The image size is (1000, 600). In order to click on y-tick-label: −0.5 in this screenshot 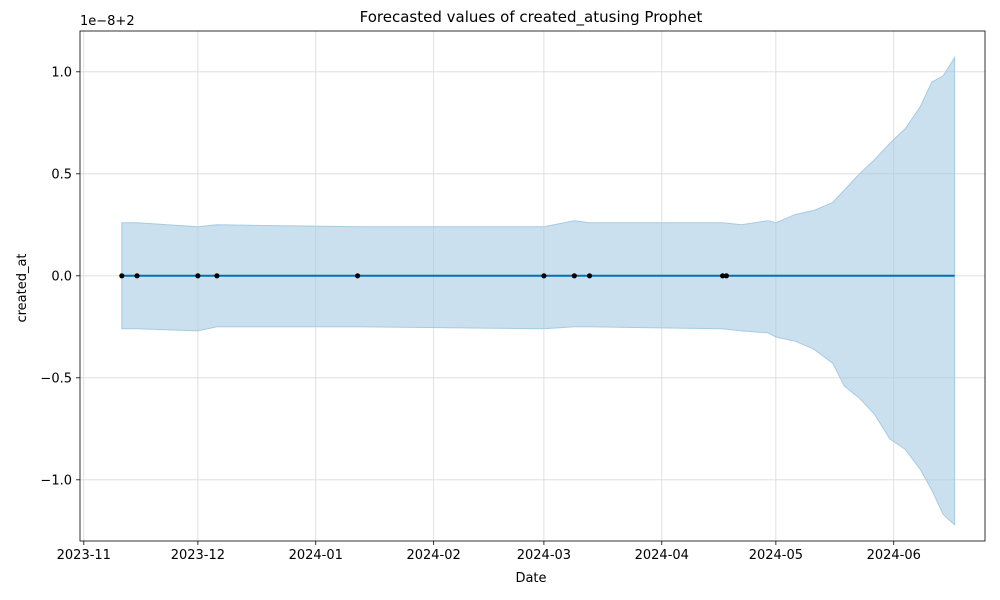, I will do `click(56, 378)`.